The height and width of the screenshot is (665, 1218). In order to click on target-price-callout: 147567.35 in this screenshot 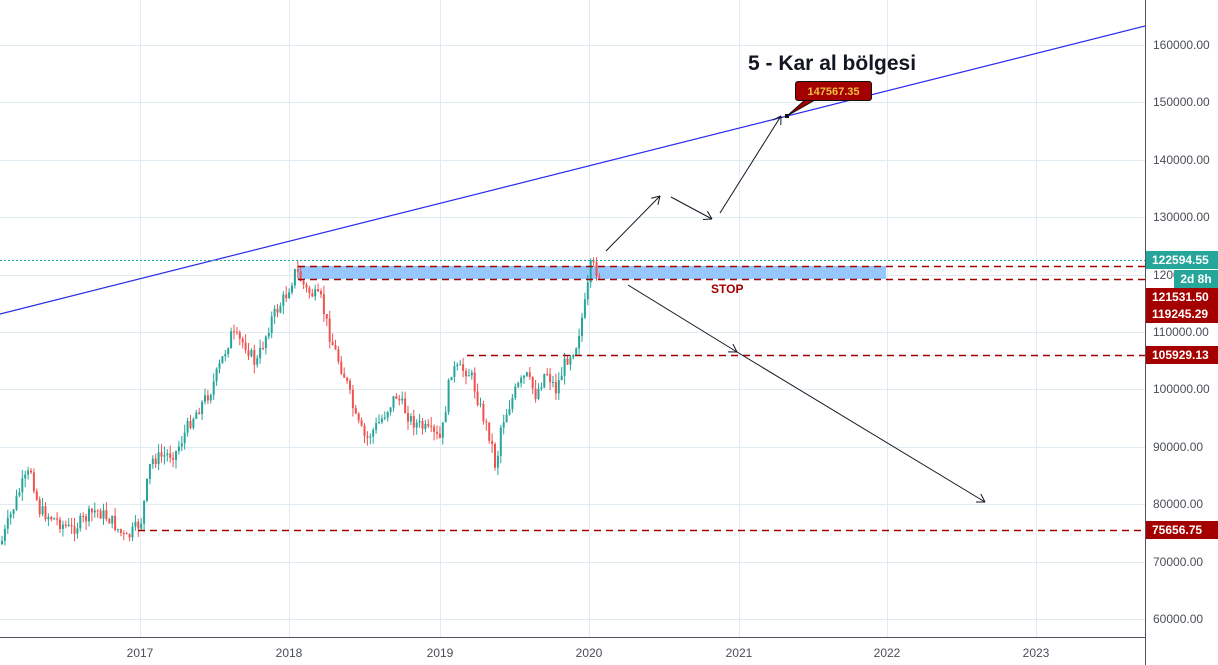, I will do `click(833, 91)`.